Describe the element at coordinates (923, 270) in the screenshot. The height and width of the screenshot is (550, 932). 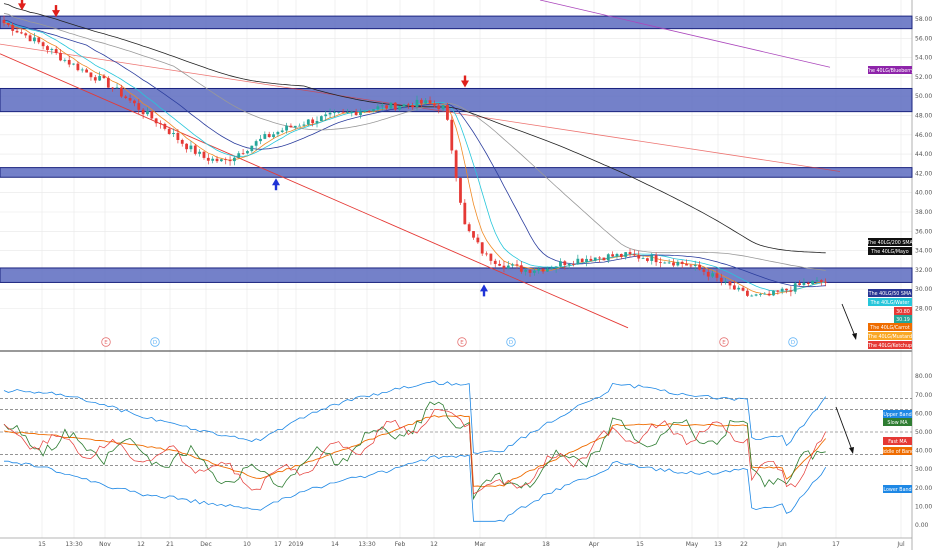
I see `price-tick-label: 32.00` at that location.